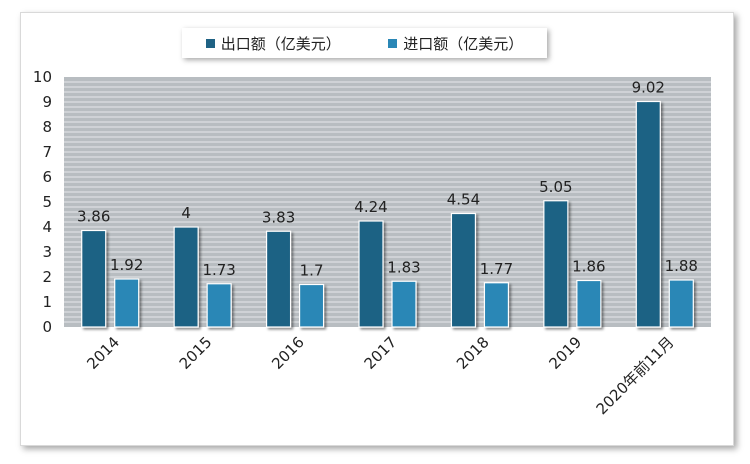 Image resolution: width=750 pixels, height=464 pixels. I want to click on legend: 出口额（亿美元） 进口额（亿美元）, so click(364, 43).